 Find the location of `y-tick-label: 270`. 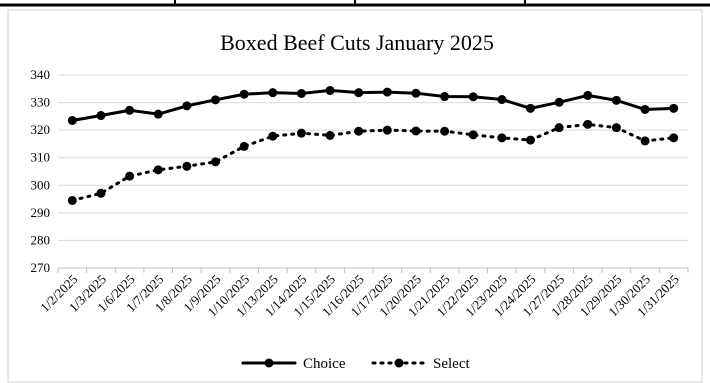

y-tick-label: 270 is located at coordinates (41, 267).